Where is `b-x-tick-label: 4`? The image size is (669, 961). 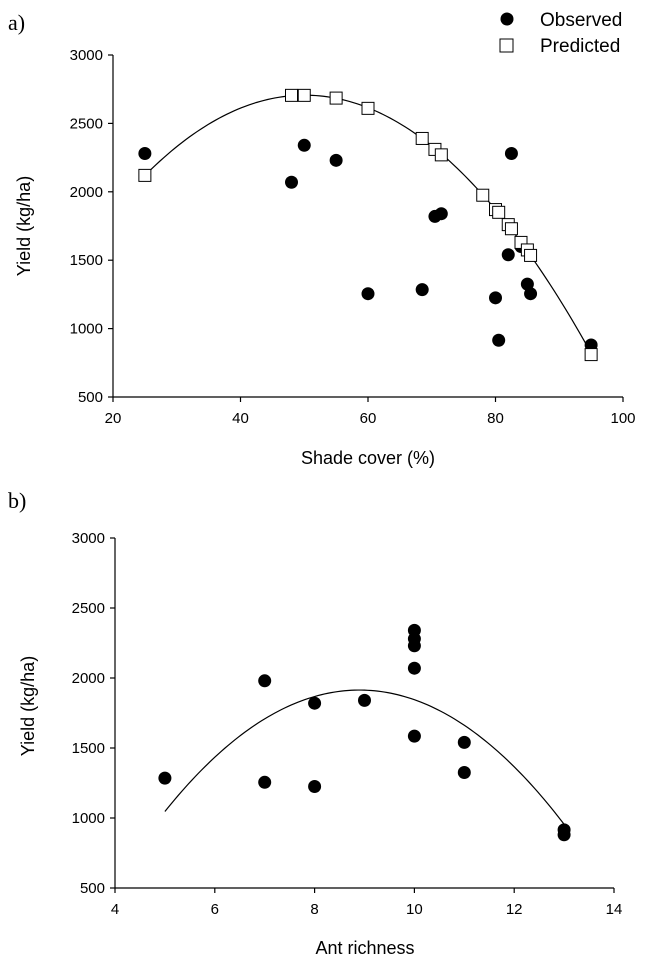
b-x-tick-label: 4 is located at coordinates (115, 909).